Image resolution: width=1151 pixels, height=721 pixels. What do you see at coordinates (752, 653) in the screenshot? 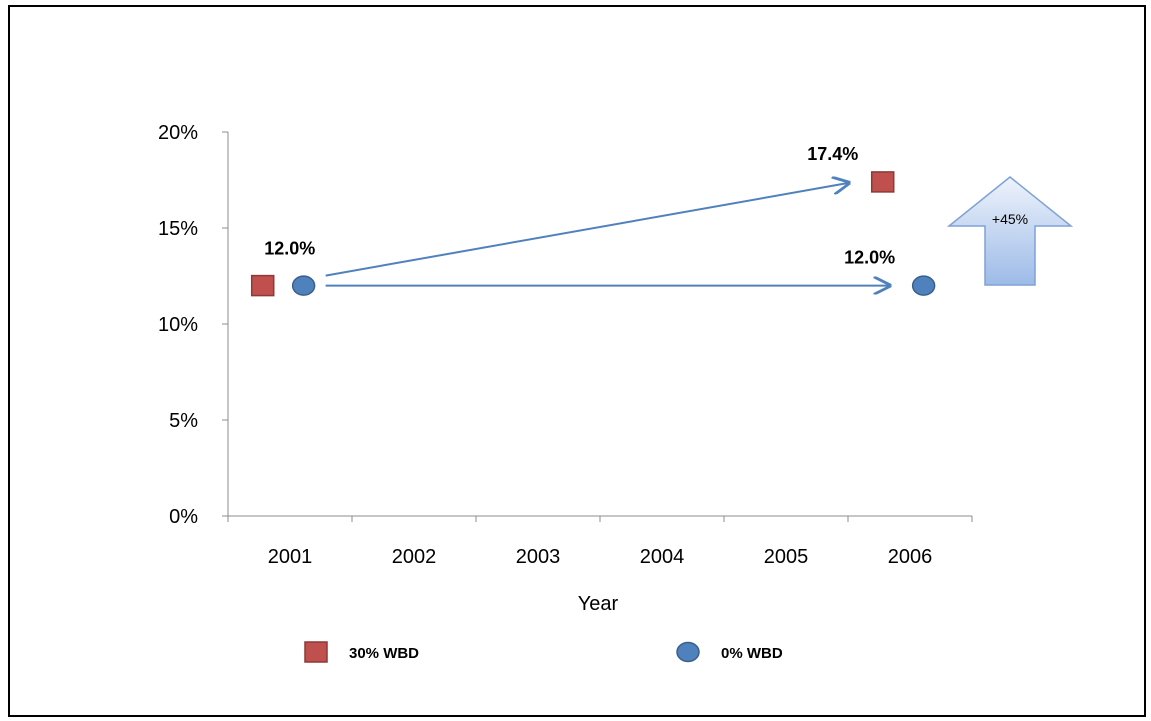
I see `legend-label: 0% WBD` at bounding box center [752, 653].